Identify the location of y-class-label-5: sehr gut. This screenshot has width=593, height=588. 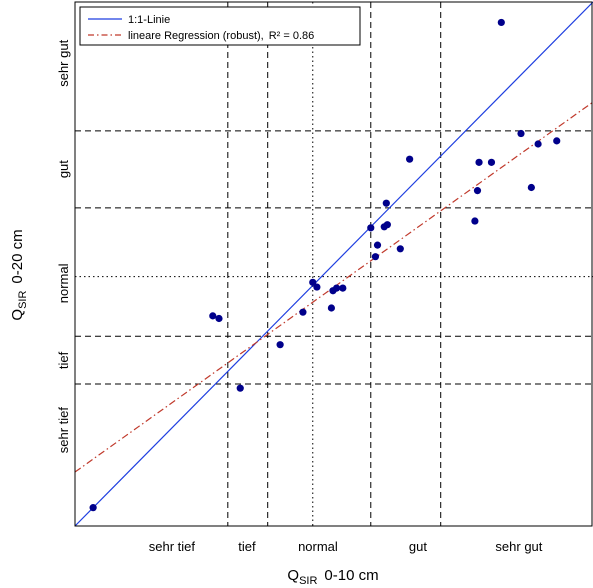
(63, 62).